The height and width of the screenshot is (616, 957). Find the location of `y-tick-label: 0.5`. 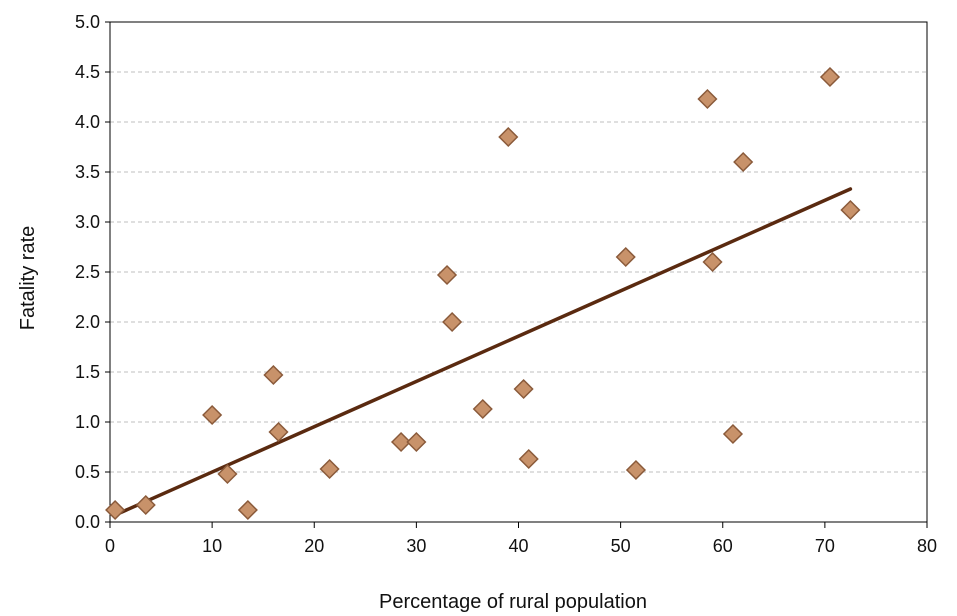

y-tick-label: 0.5 is located at coordinates (87, 472).